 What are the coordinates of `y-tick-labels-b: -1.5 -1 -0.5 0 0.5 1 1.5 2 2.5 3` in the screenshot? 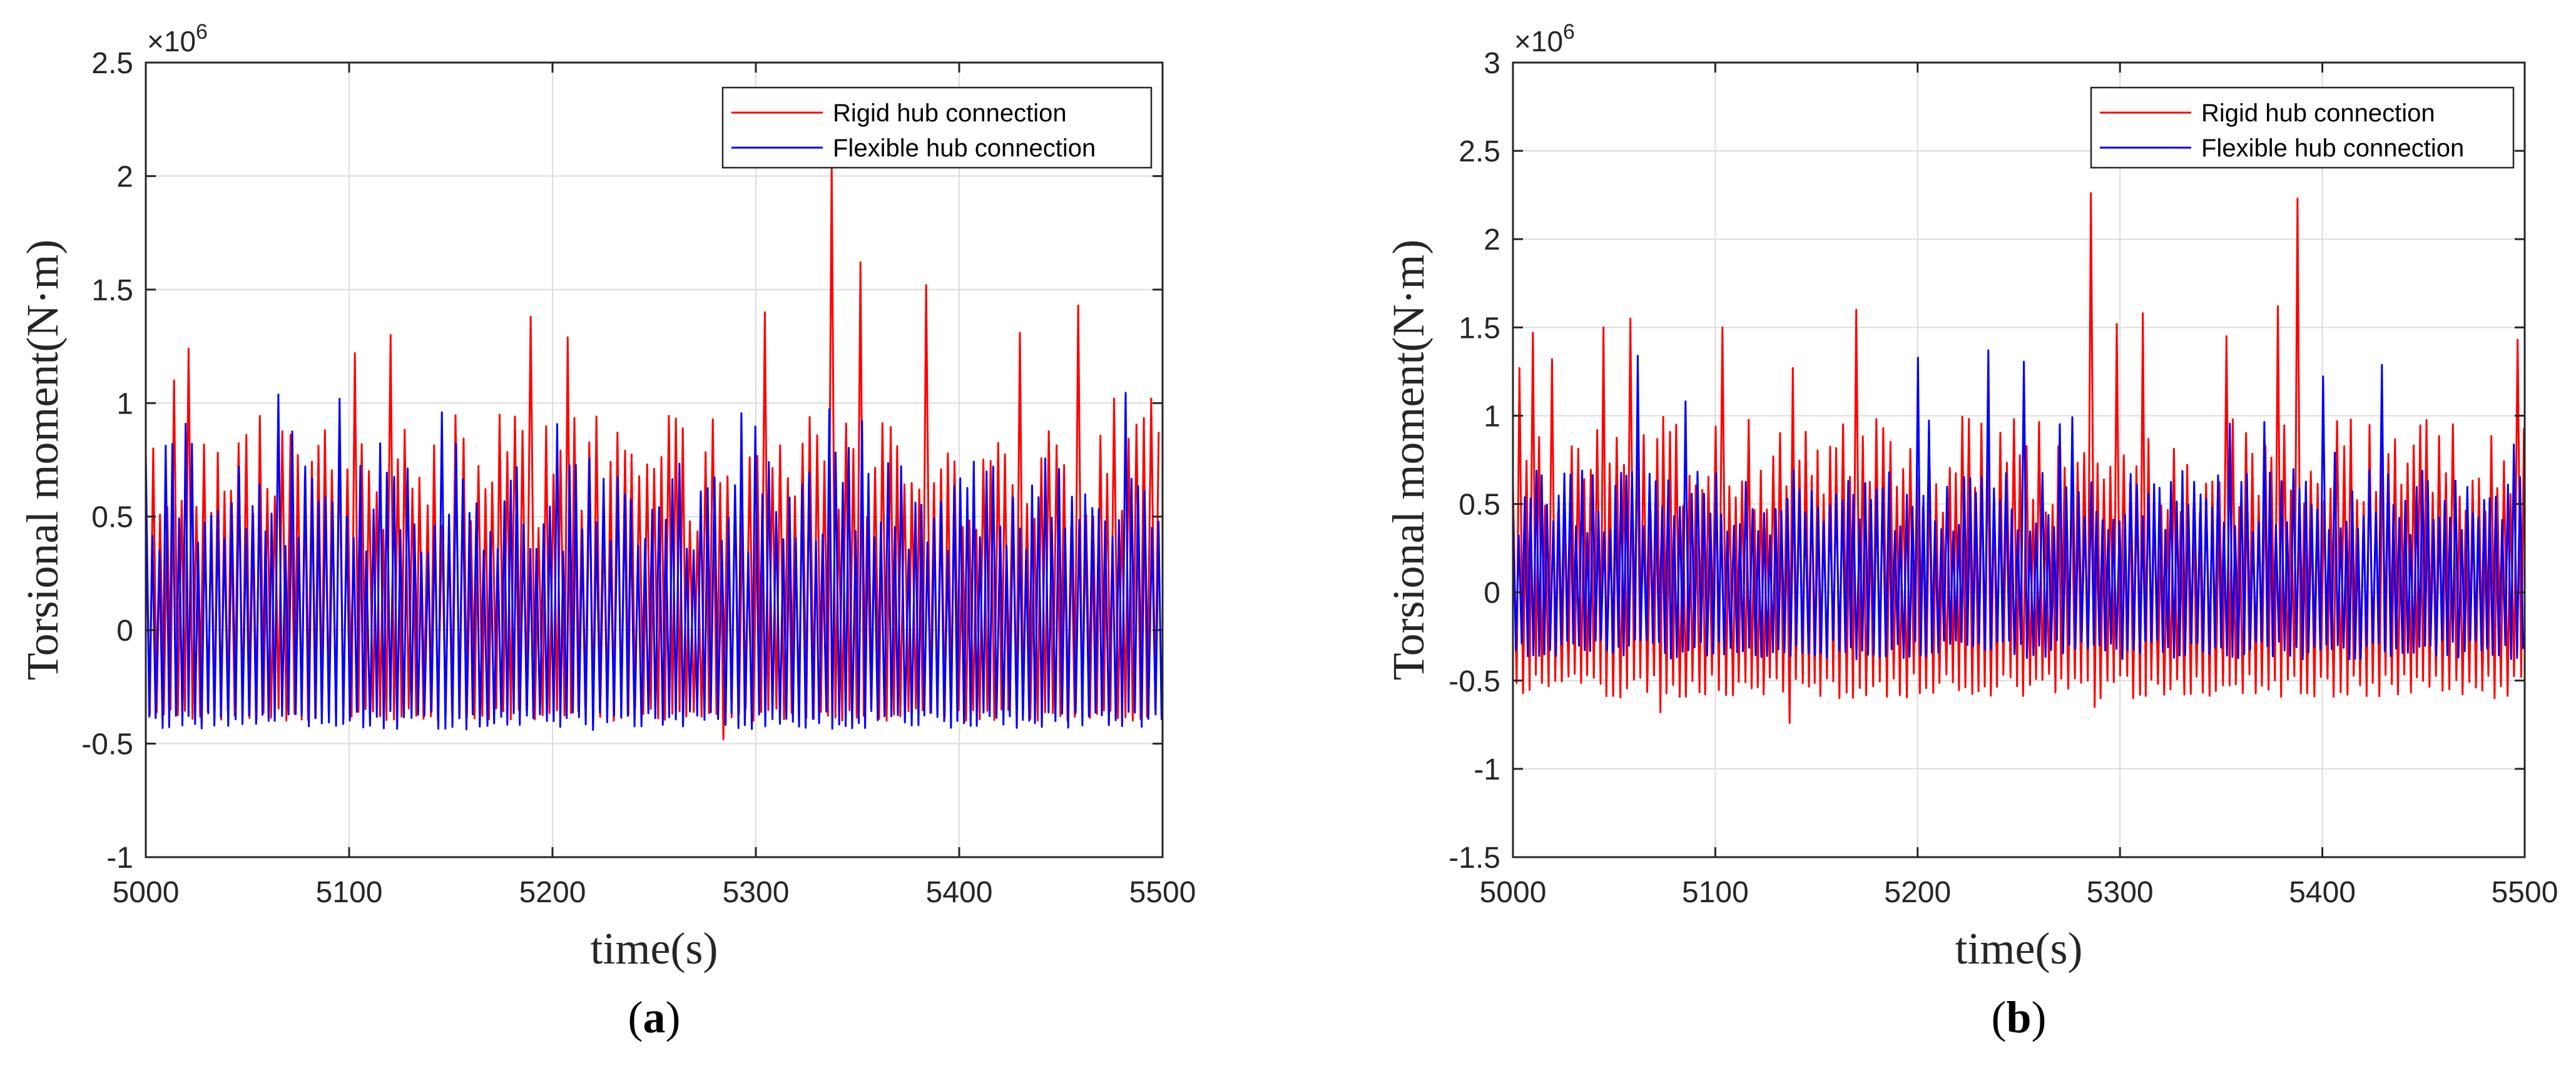 It's located at (1474, 461).